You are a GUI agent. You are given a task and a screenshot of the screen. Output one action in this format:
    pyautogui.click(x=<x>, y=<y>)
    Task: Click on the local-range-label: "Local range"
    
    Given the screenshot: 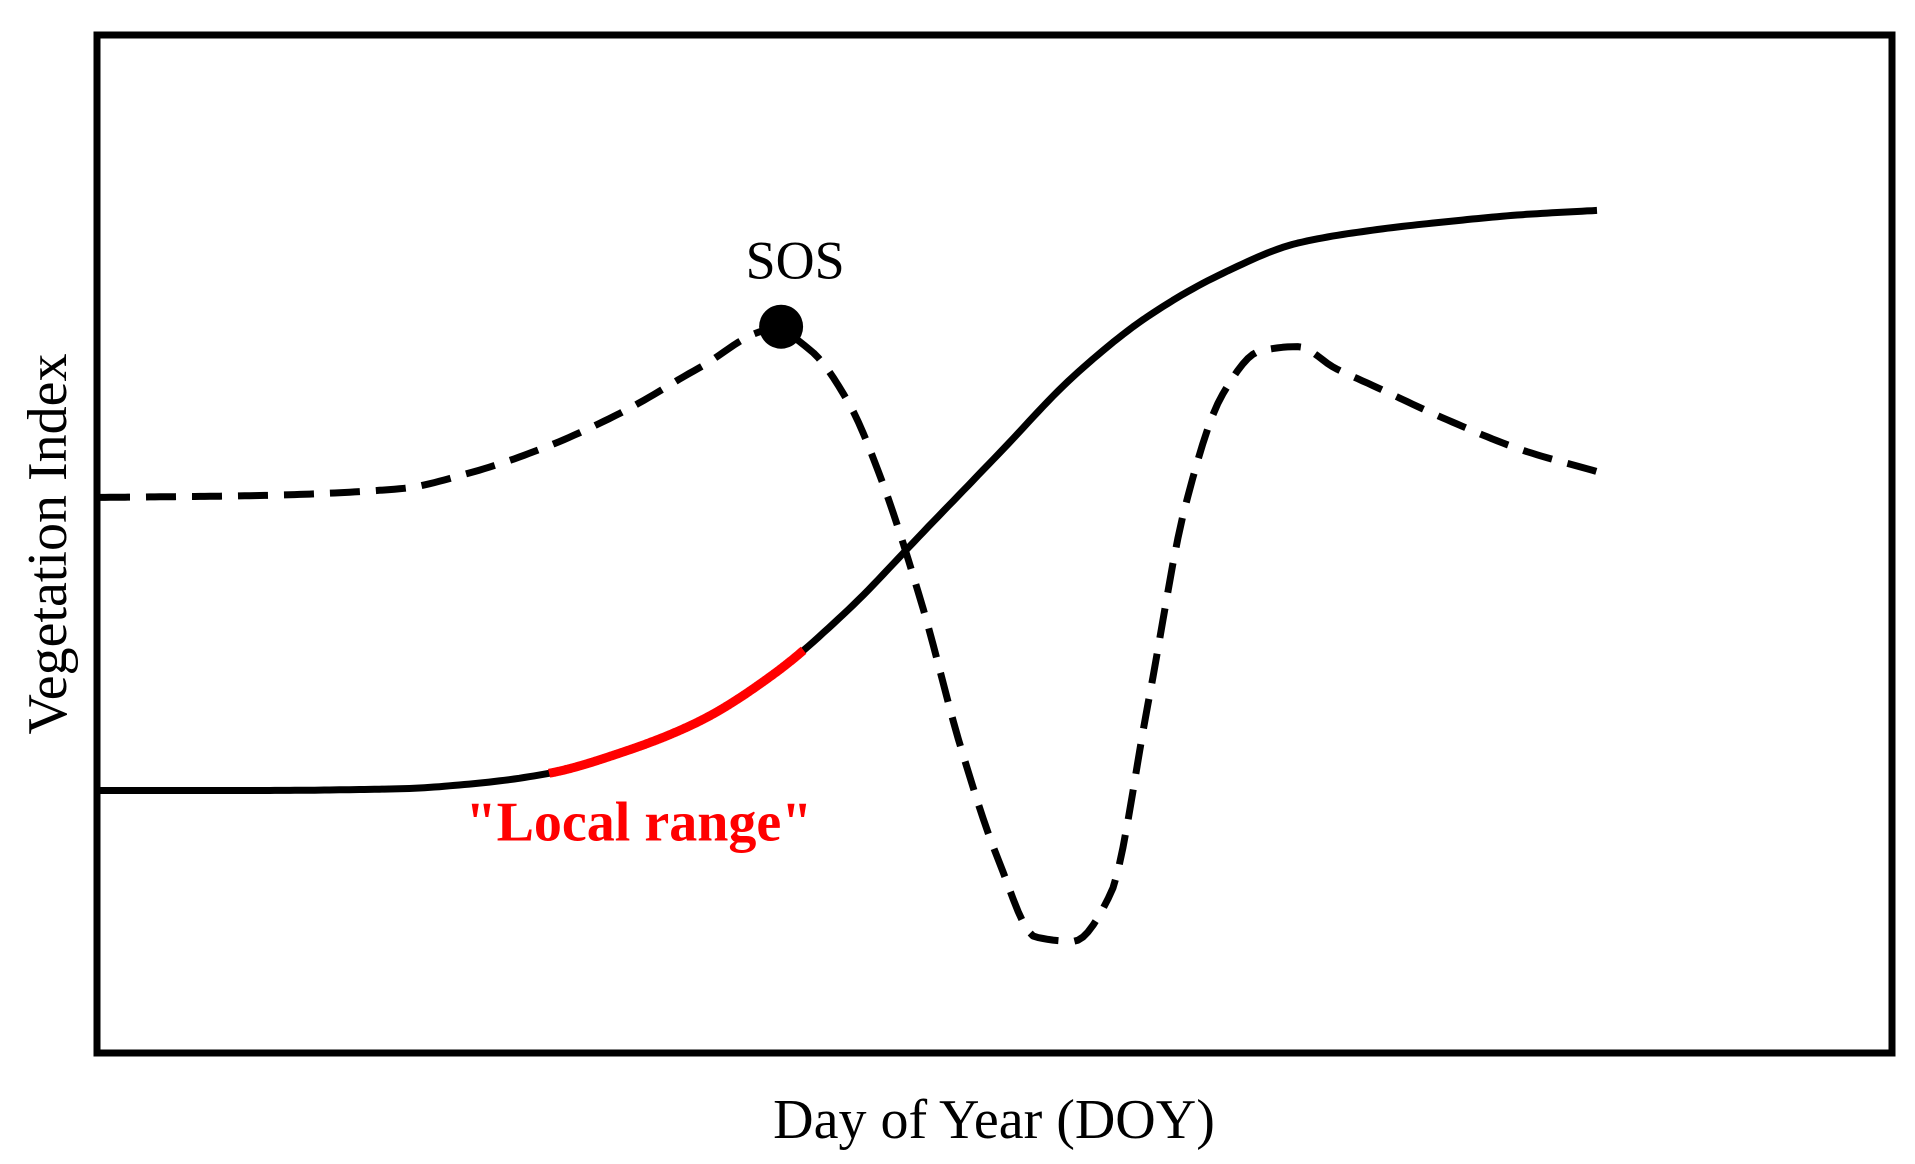 What is the action you would take?
    pyautogui.click(x=638, y=822)
    